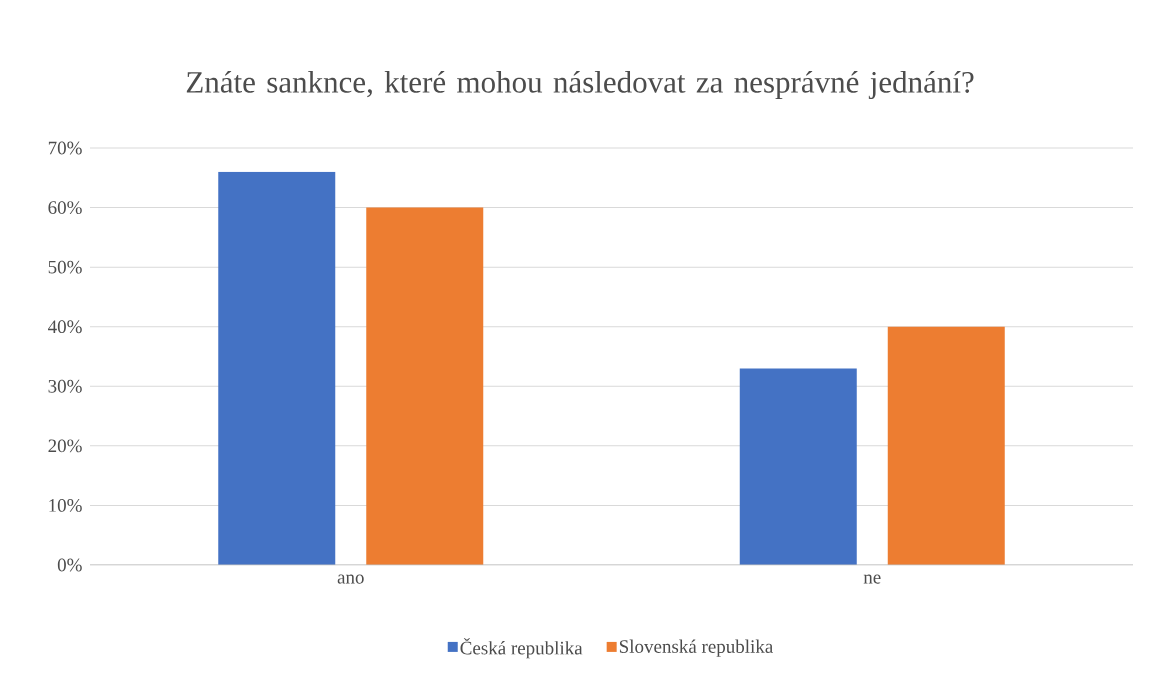 This screenshot has width=1159, height=675. Describe the element at coordinates (65, 327) in the screenshot. I see `y-tick-label: 40%` at that location.